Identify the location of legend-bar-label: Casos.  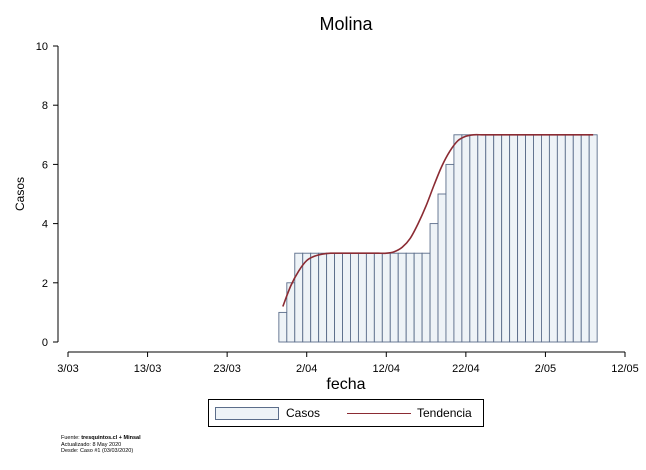
(303, 413).